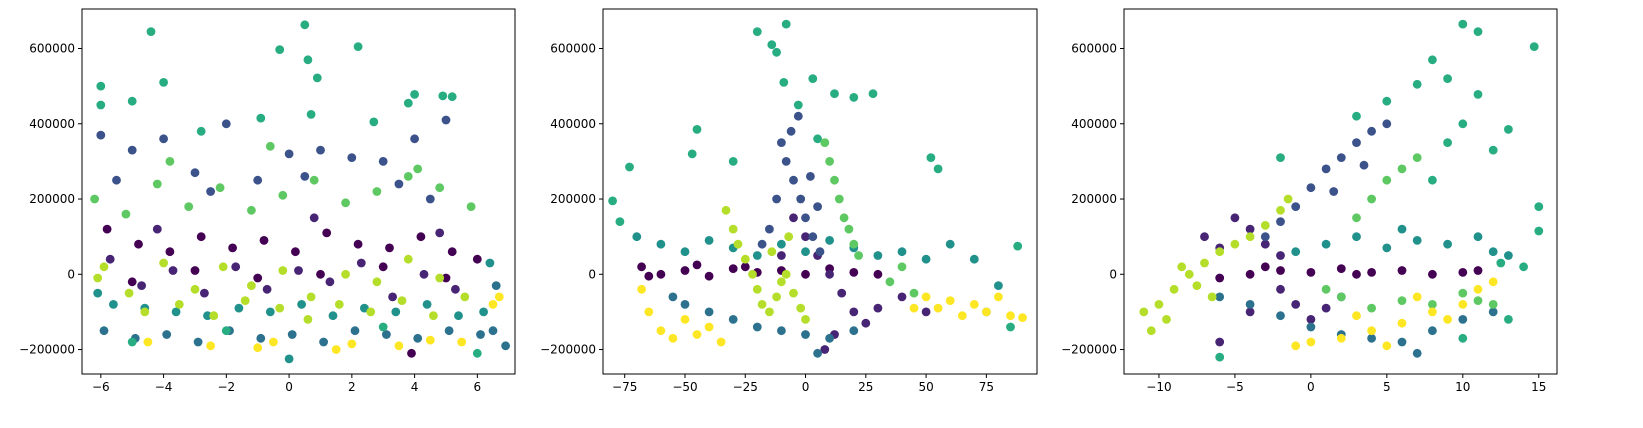  Describe the element at coordinates (1158, 387) in the screenshot. I see `x-tick-label: −10` at that location.